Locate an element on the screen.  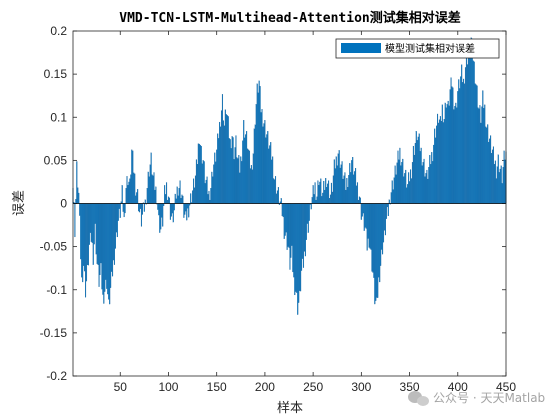
x-tick-labels: 50 100 150 200 250 300 350 400 450 is located at coordinates (315, 387).